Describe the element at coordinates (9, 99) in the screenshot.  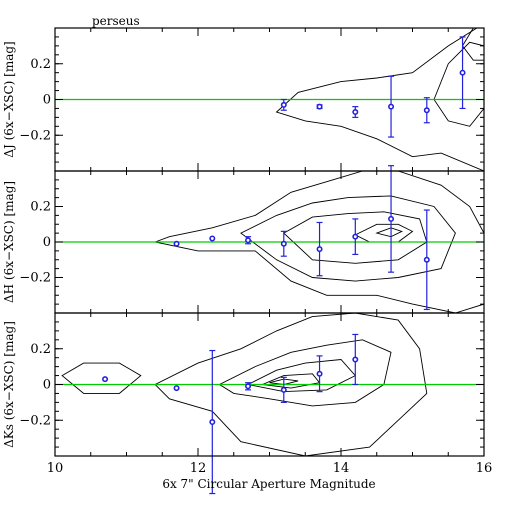
I see `y-axis-label-j: ΔJ (6x−XSC) [mag]` at that location.